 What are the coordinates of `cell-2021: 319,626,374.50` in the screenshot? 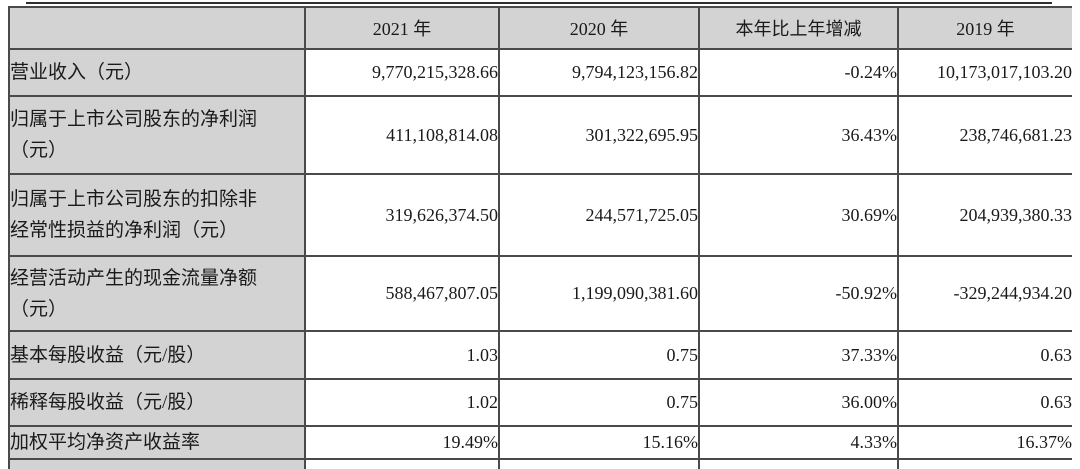 It's located at (402, 215).